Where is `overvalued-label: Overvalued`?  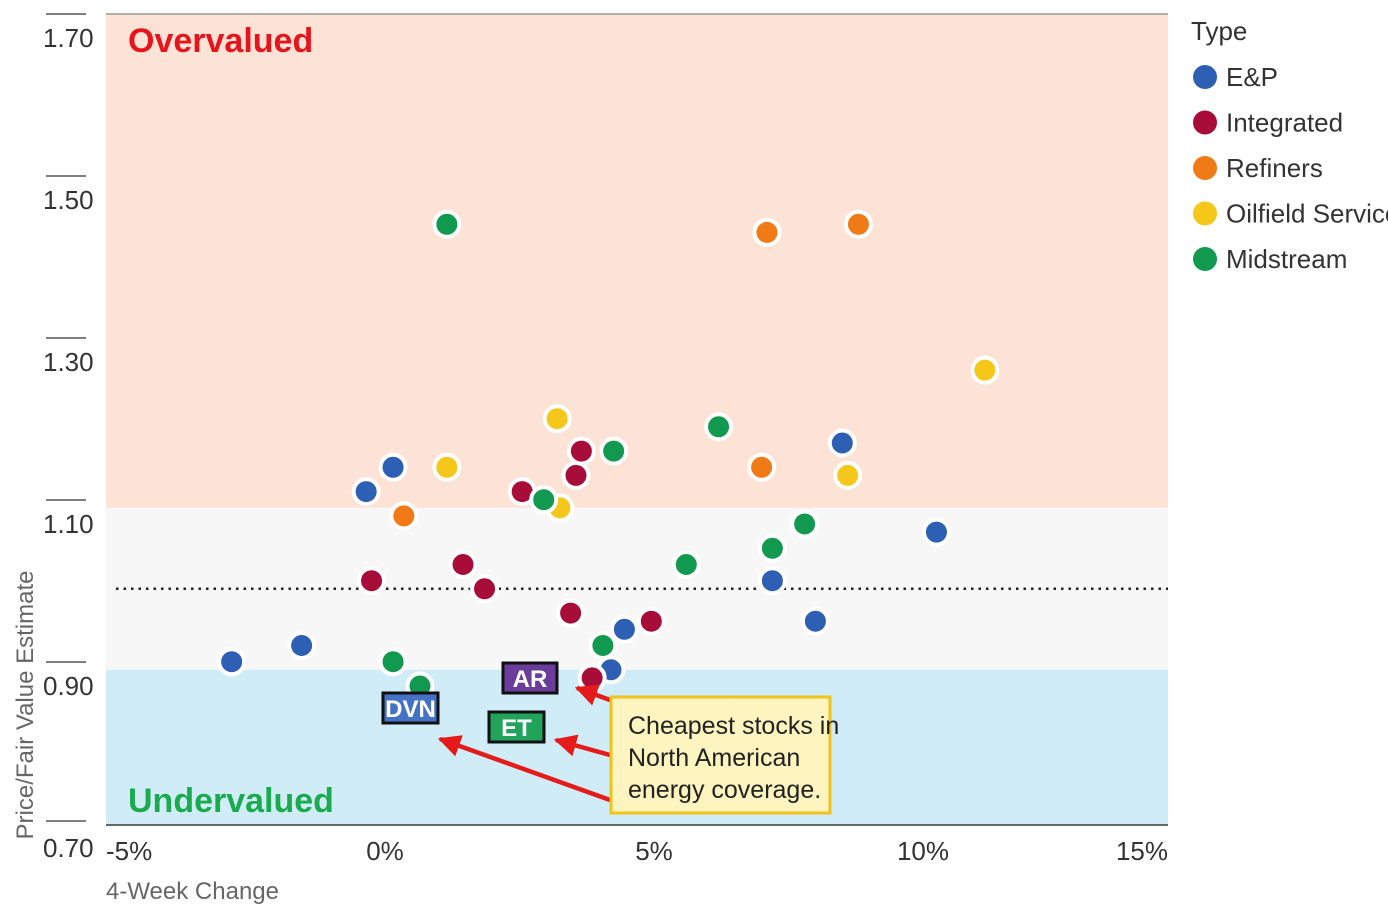 overvalued-label: Overvalued is located at coordinates (220, 41).